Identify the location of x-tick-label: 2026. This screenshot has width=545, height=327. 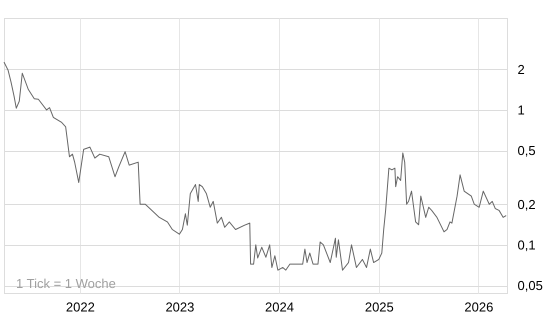
(479, 307).